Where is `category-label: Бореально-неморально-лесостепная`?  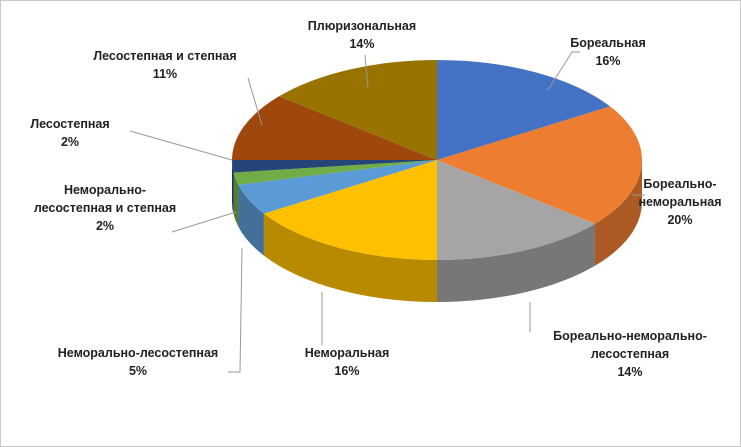 category-label: Бореально-неморально-лесостепная is located at coordinates (630, 345).